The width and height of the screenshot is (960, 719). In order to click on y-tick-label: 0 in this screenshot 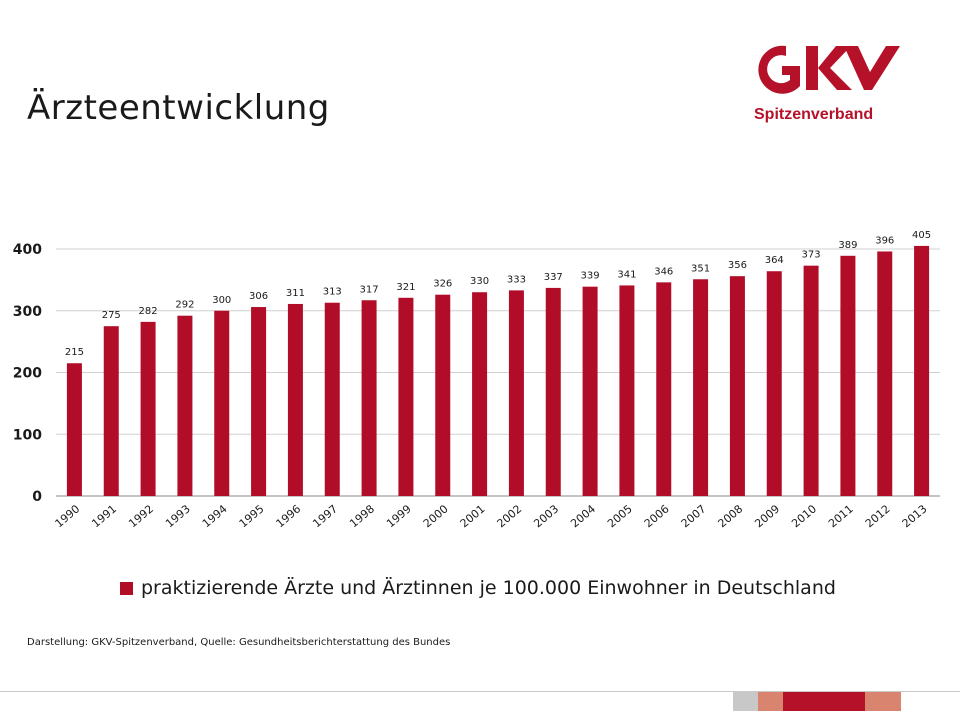, I will do `click(37, 497)`.